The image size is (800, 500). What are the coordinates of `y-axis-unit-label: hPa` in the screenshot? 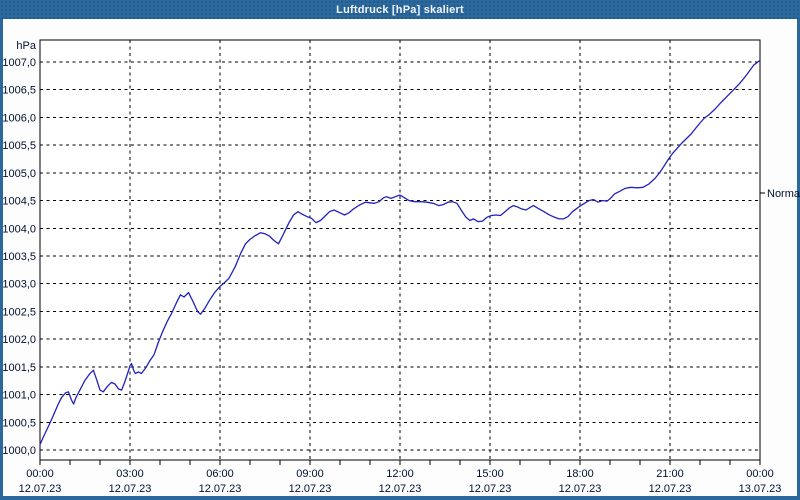 It's located at (26, 46).